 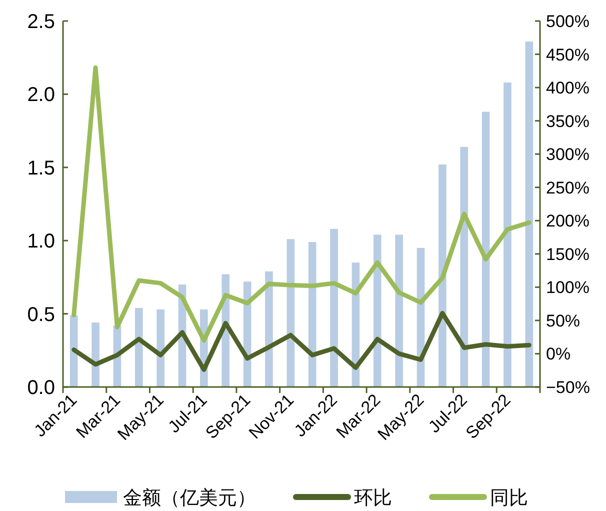 I want to click on y-tick-label: 1.5, so click(x=41, y=168).